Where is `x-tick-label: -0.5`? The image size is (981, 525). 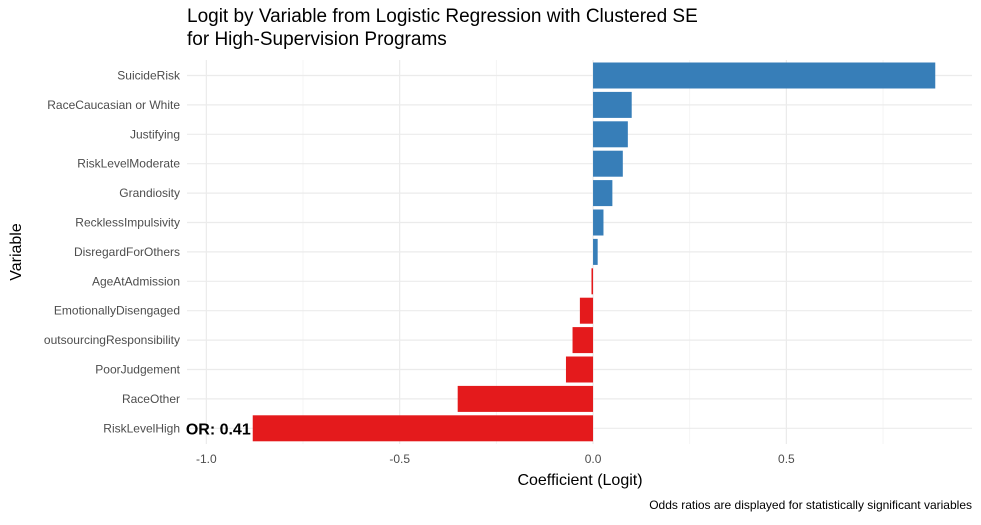
x-tick-label: -0.5 is located at coordinates (399, 459).